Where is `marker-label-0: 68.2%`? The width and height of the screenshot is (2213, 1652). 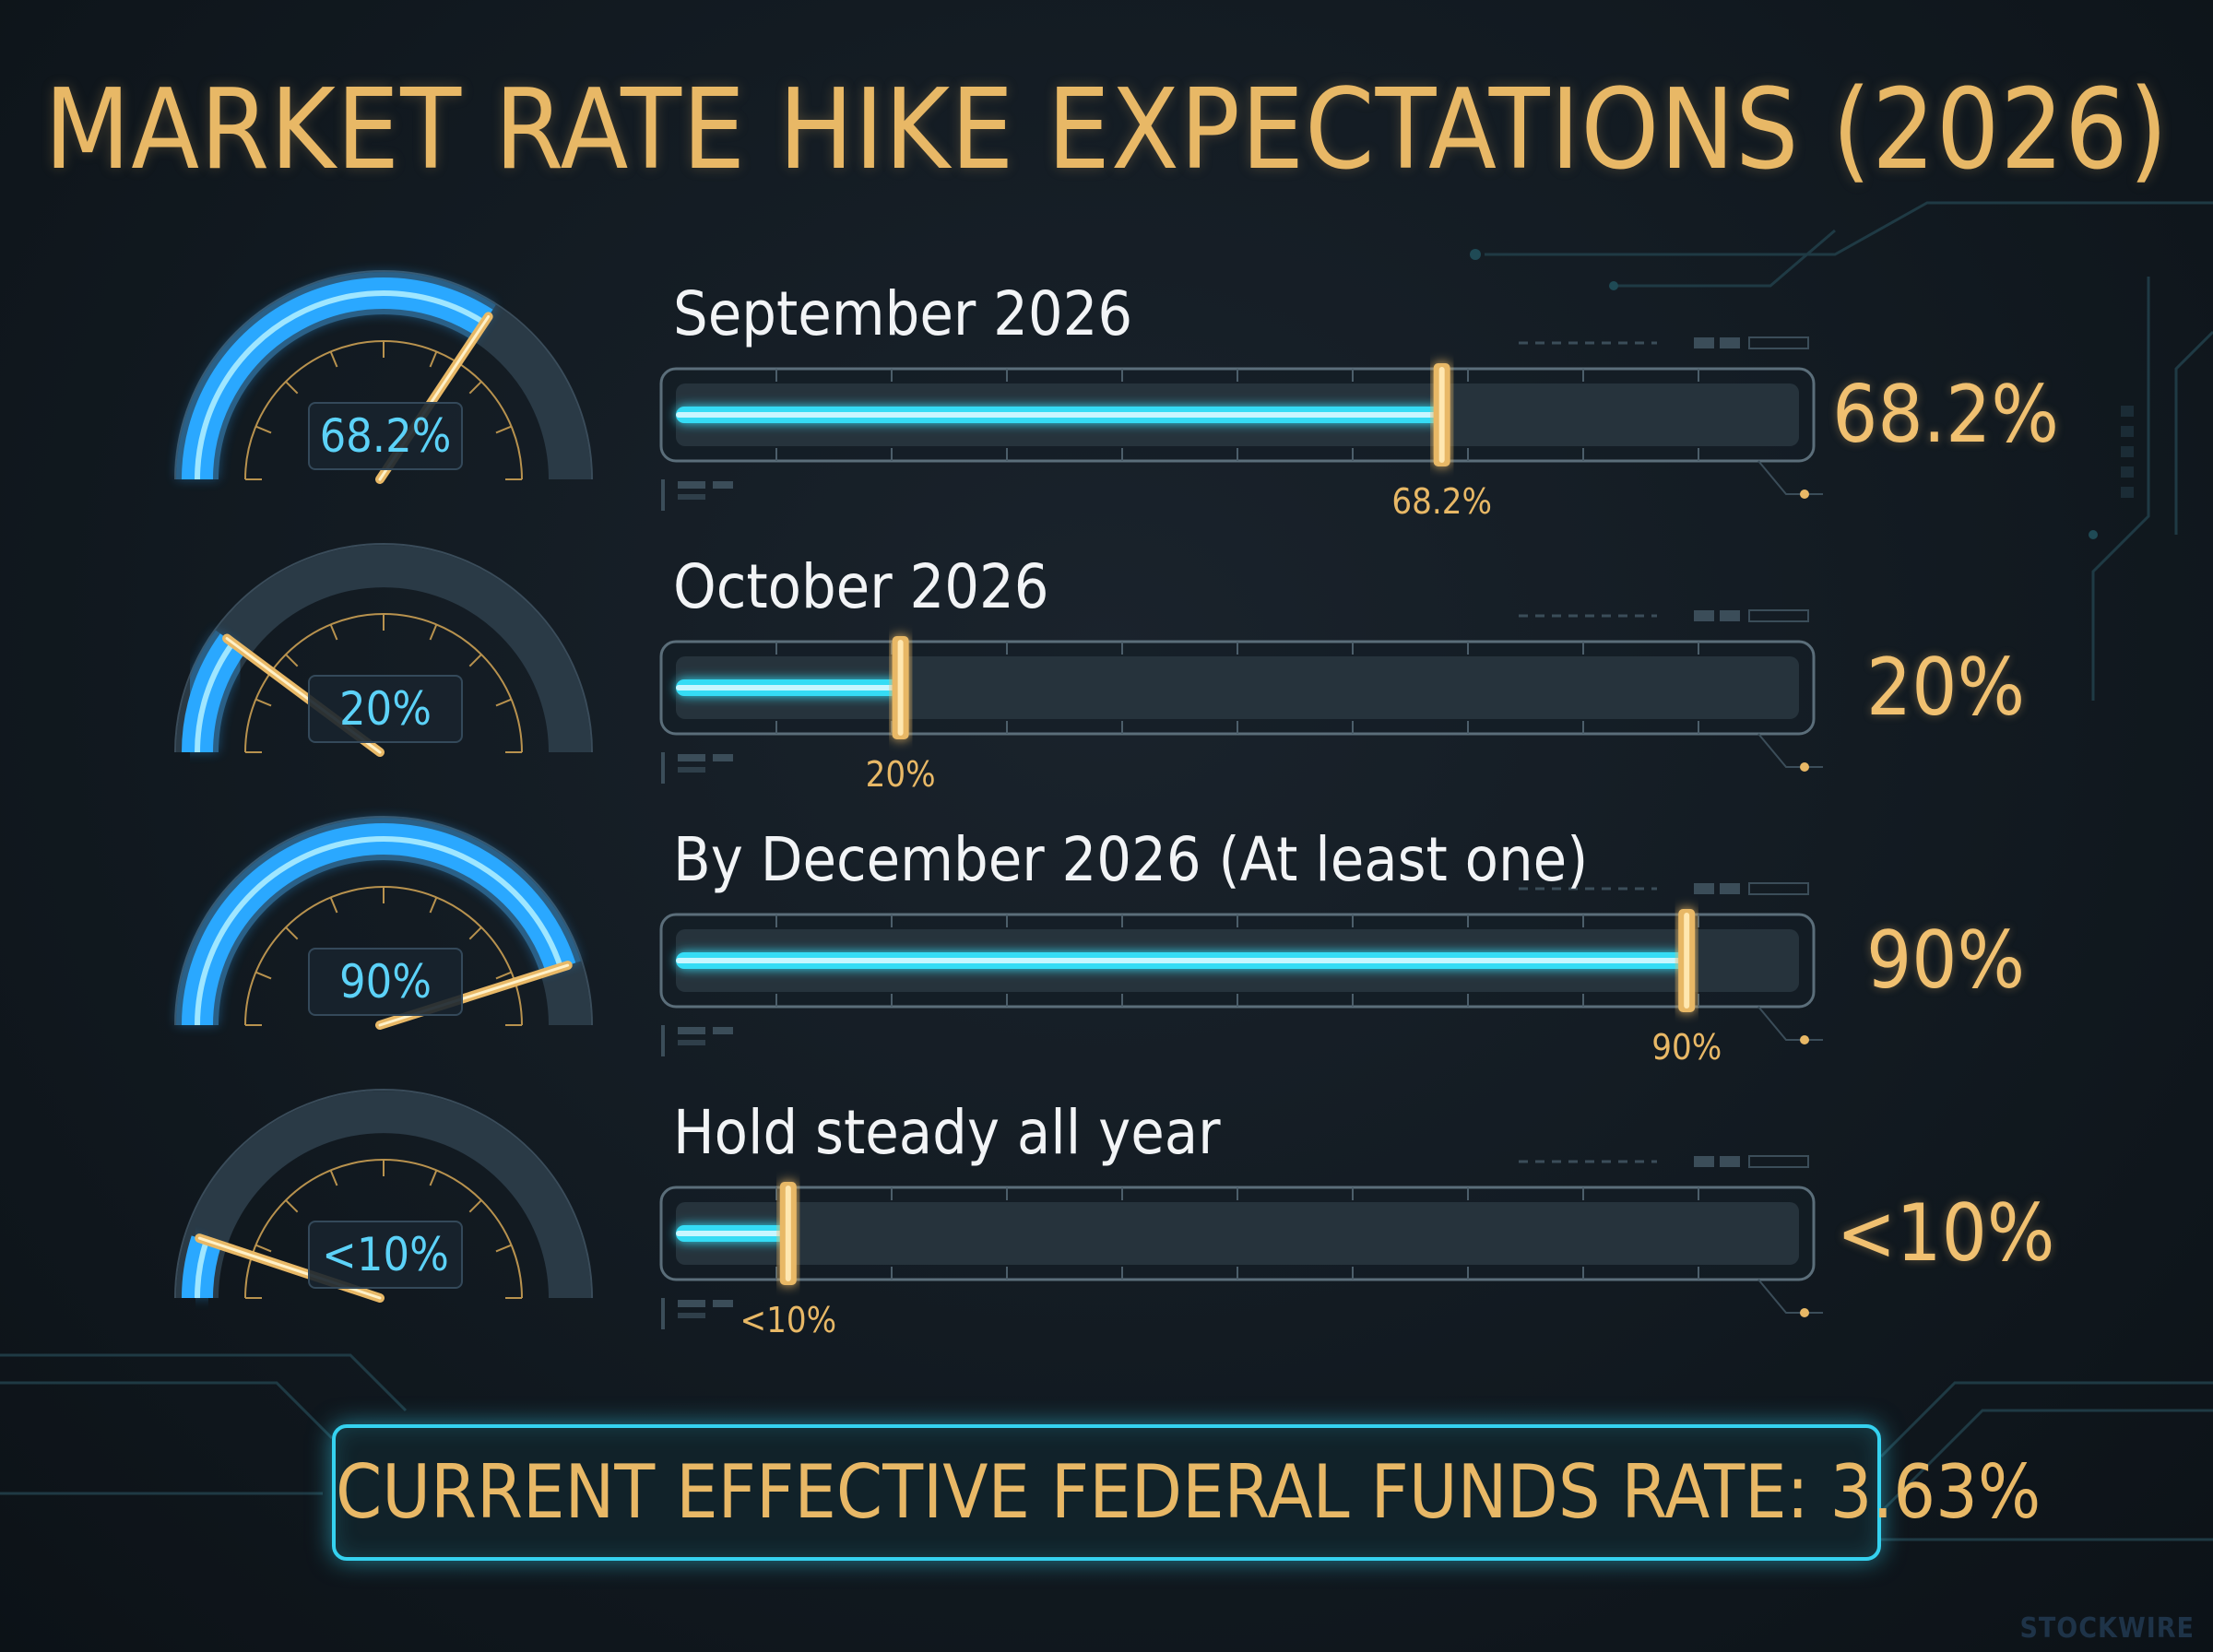
marker-label-0: 68.2% is located at coordinates (1441, 501).